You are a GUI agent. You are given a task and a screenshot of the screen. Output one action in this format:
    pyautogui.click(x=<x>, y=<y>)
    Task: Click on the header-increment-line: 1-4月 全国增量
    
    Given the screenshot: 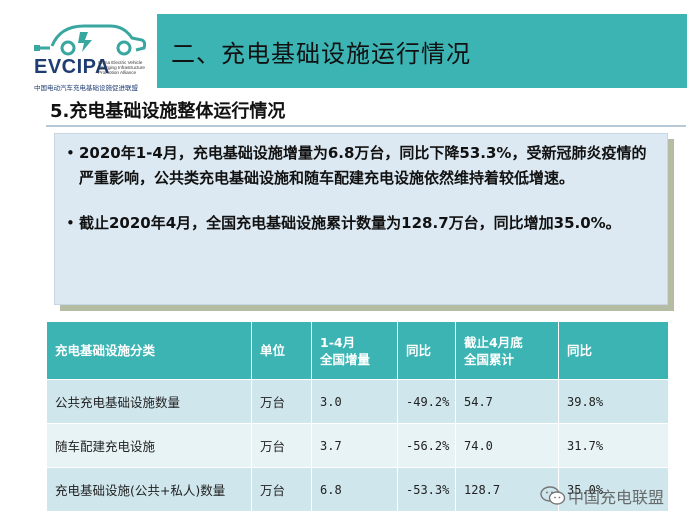 What is the action you would take?
    pyautogui.click(x=345, y=350)
    